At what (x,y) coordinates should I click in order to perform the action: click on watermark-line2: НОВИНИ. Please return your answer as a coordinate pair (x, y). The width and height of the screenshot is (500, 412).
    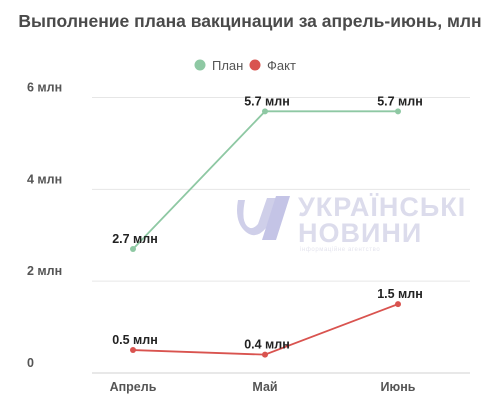
    Looking at the image, I should click on (360, 233).